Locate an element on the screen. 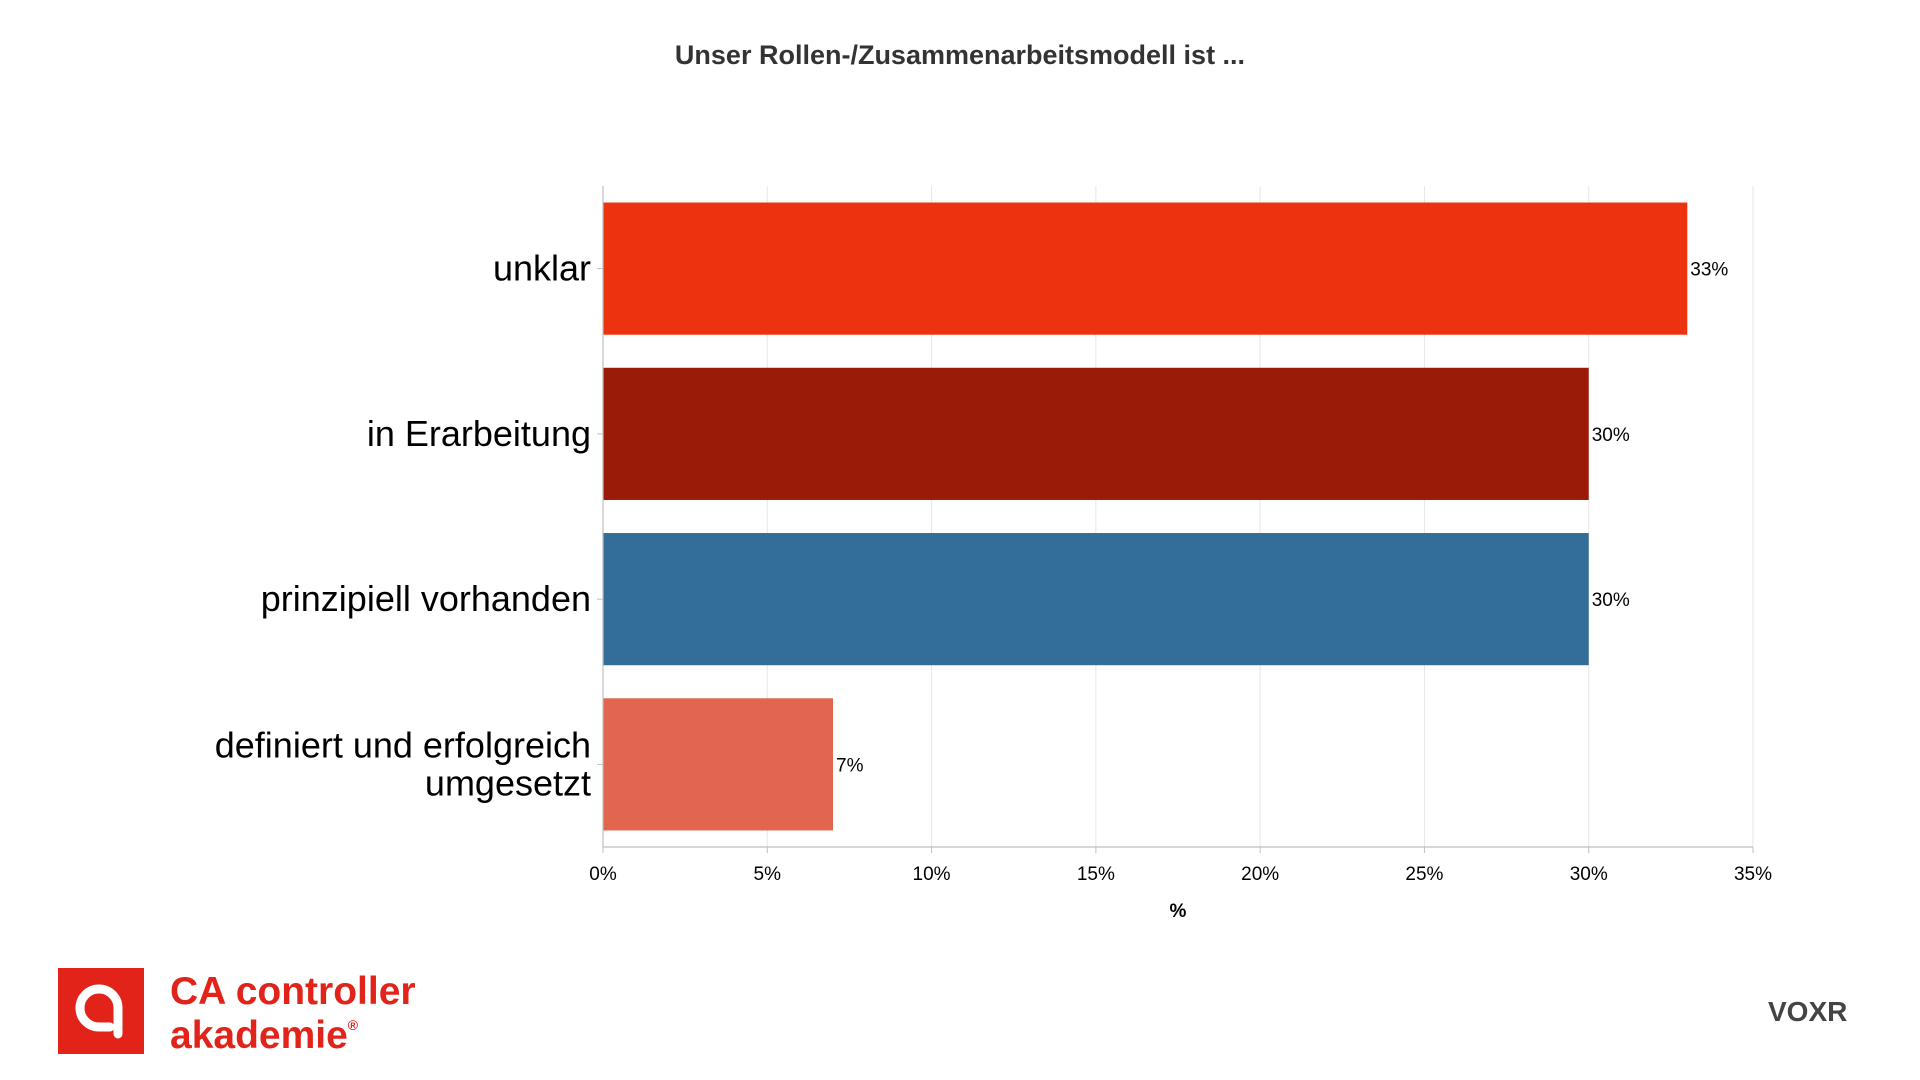 This screenshot has height=1080, width=1920. data-label: 33% is located at coordinates (1709, 270).